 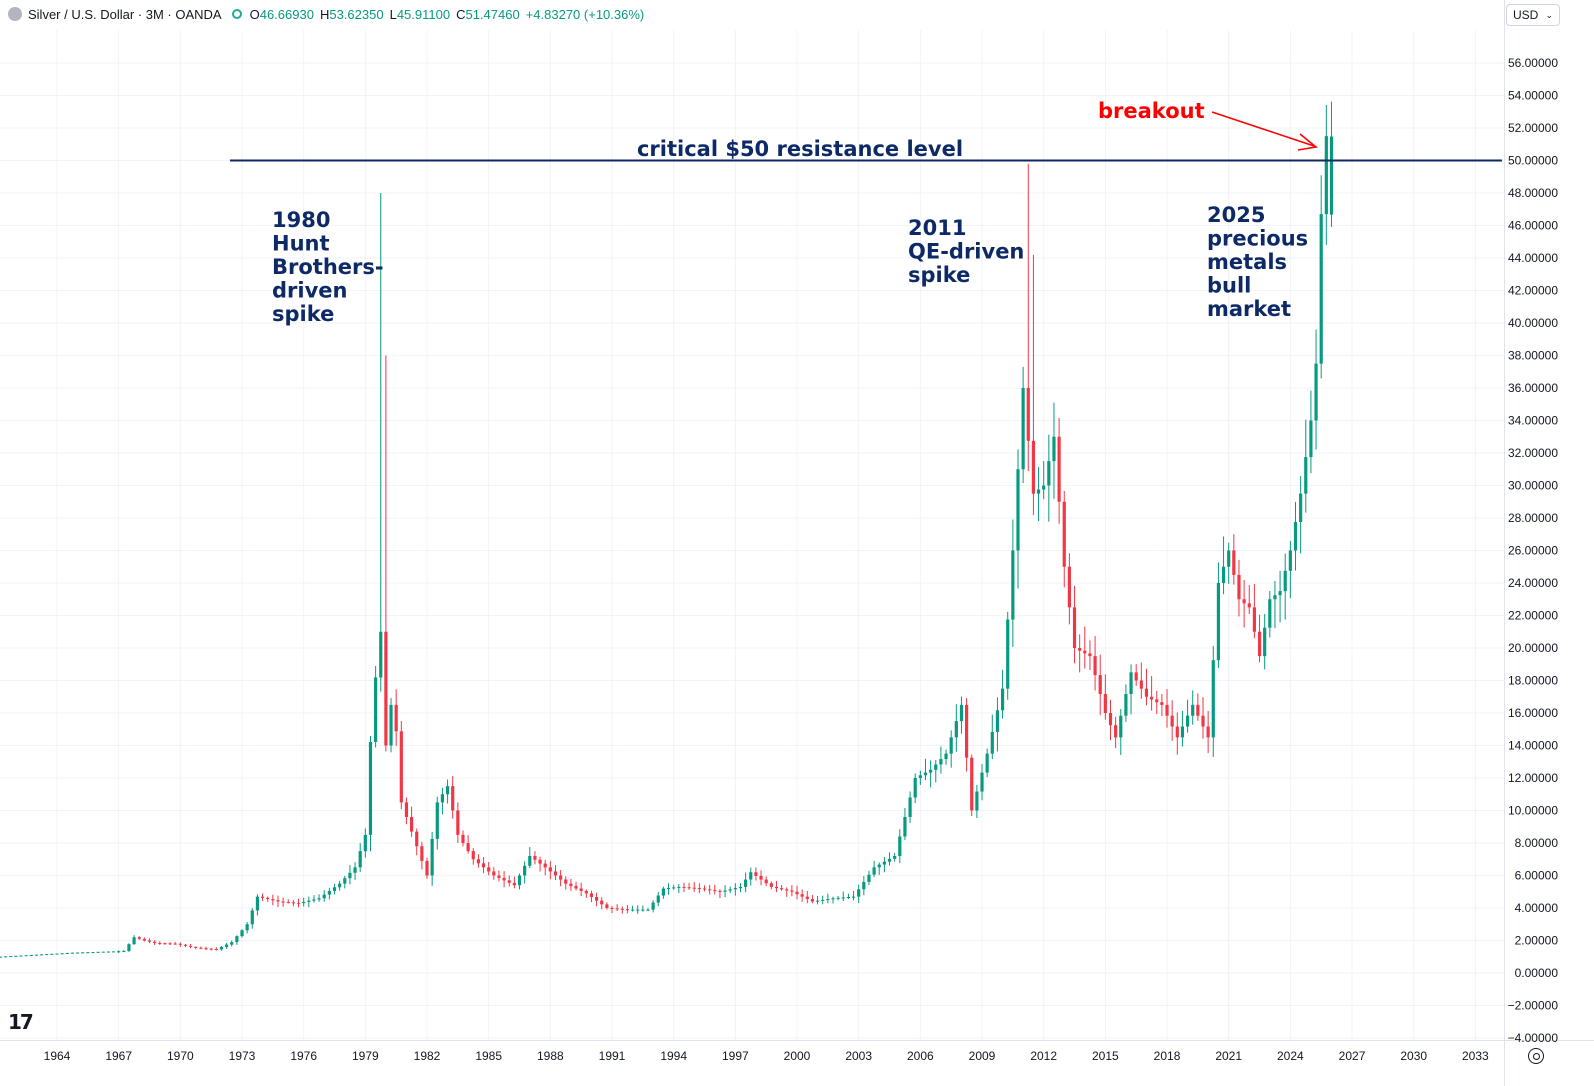 I want to click on y-tick-label: 6.00000, so click(x=1537, y=876).